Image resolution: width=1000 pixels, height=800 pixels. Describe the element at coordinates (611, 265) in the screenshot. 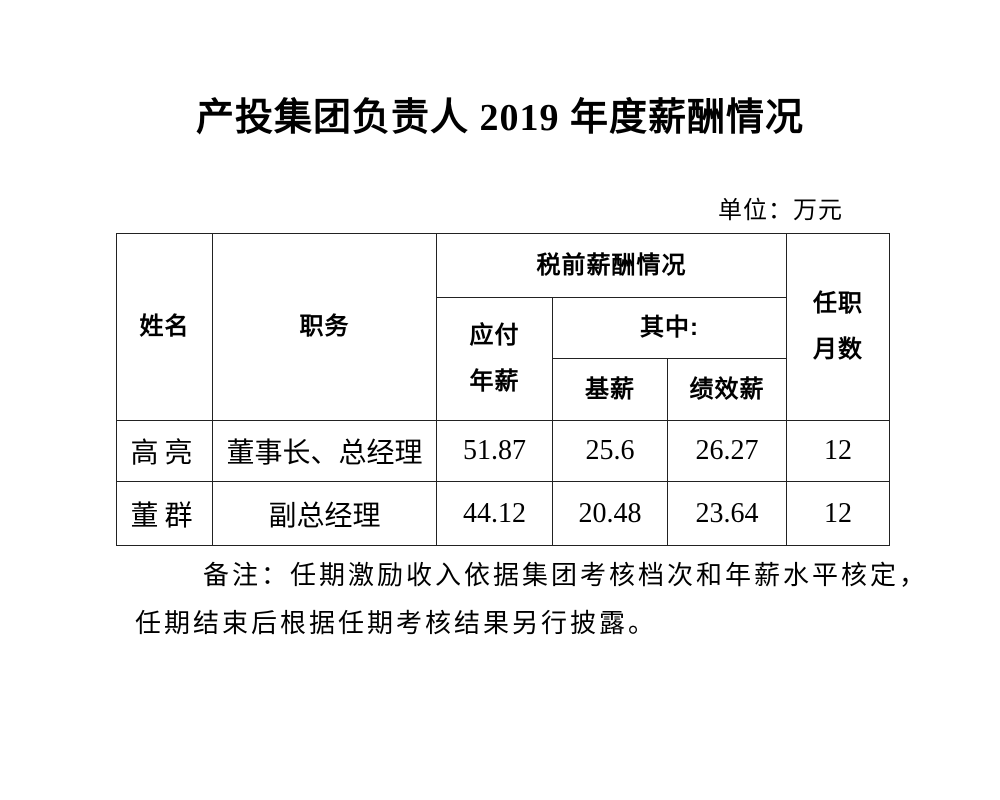

I see `header-pretax-group: 税前薪酬情况` at that location.